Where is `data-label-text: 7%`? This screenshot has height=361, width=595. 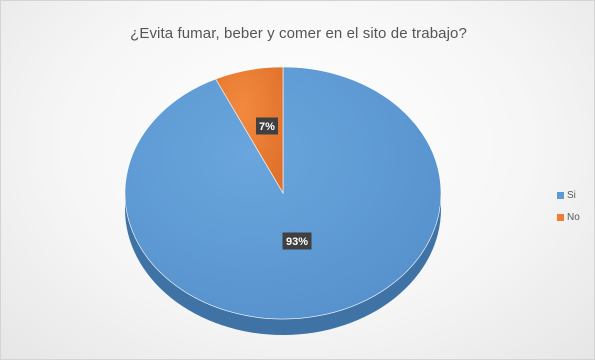
data-label-text: 7% is located at coordinates (267, 127).